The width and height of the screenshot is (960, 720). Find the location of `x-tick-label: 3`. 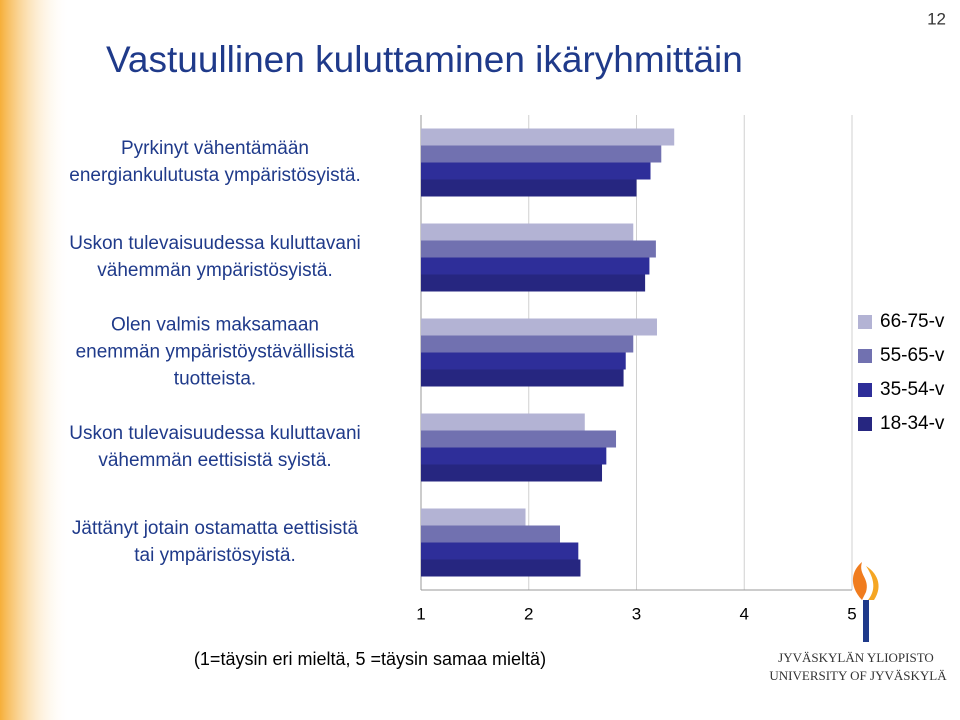

x-tick-label: 3 is located at coordinates (636, 613).